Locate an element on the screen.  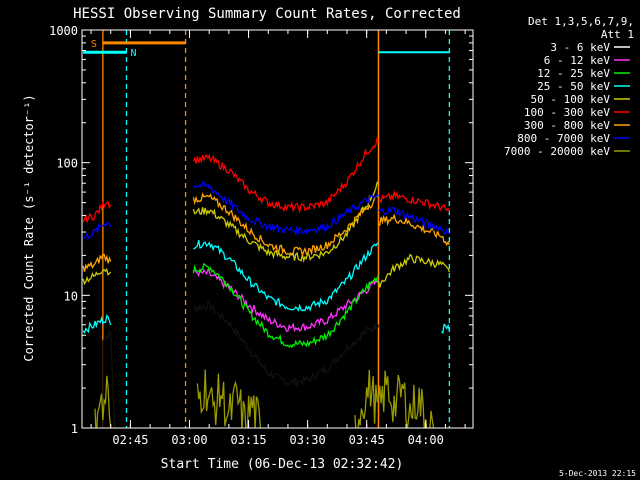
legend-label: 6 - 12 keV is located at coordinates (577, 60).